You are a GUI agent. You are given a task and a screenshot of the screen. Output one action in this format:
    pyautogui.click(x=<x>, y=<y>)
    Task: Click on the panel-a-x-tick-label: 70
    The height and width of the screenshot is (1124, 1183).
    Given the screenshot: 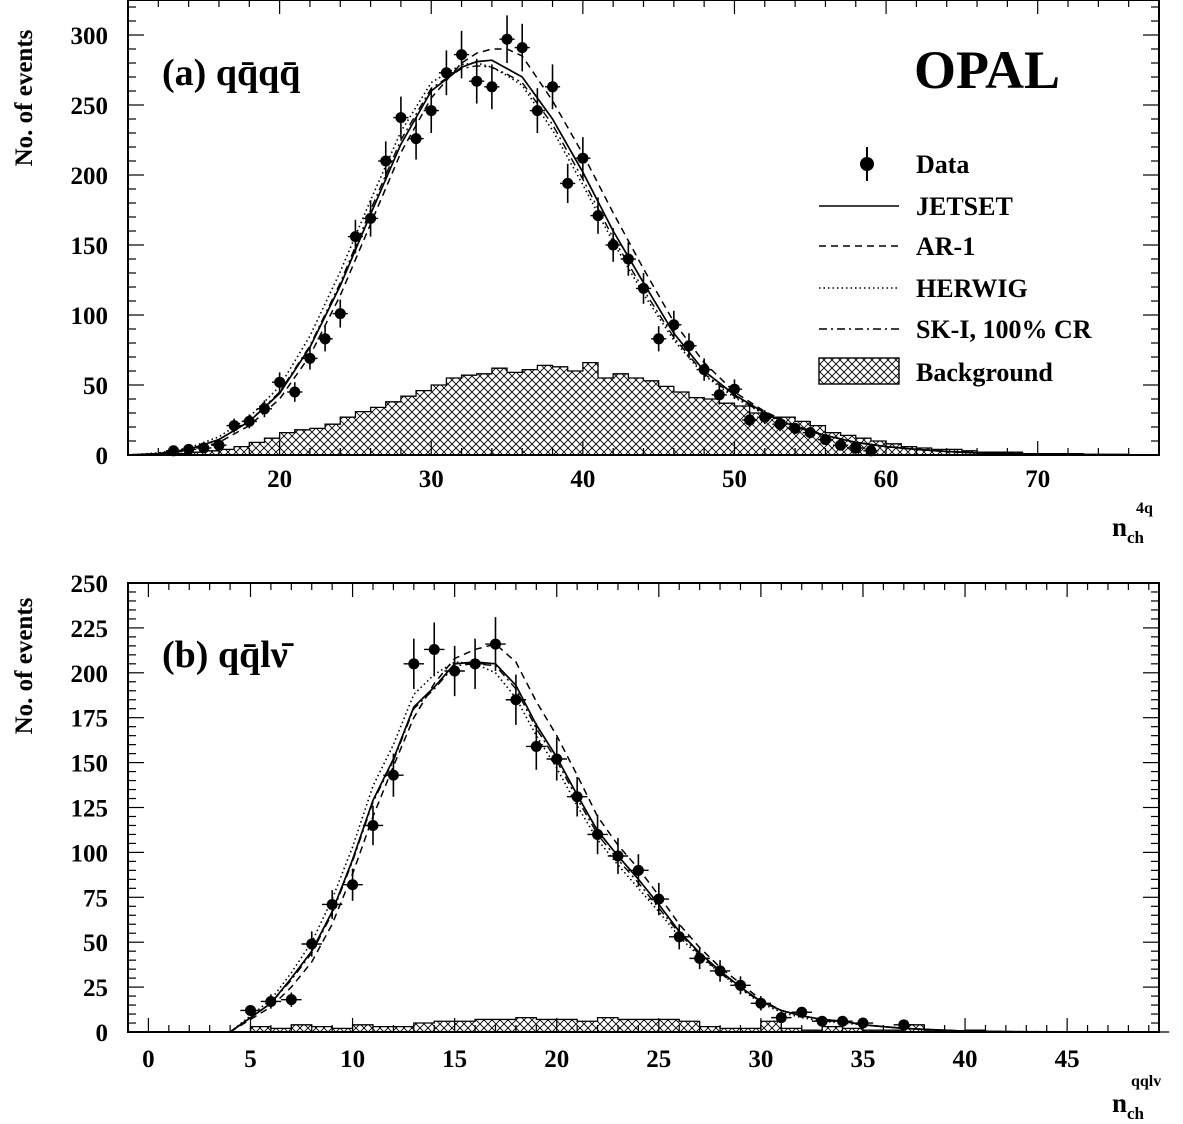 What is the action you would take?
    pyautogui.click(x=1037, y=479)
    